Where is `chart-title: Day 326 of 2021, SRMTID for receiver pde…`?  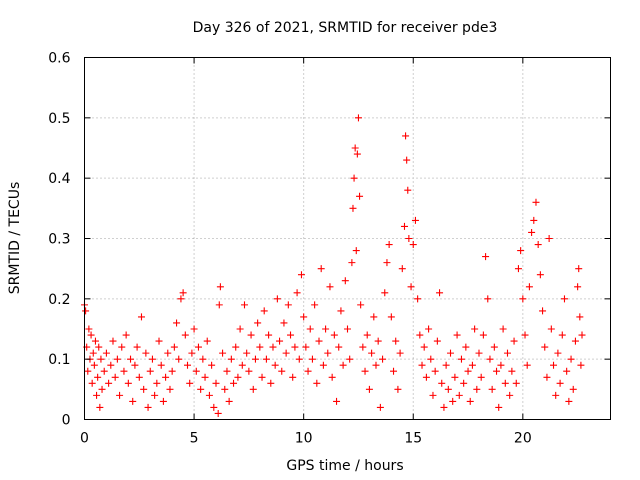
chart-title: Day 326 of 2021, SRMTID for receiver pde… is located at coordinates (345, 28).